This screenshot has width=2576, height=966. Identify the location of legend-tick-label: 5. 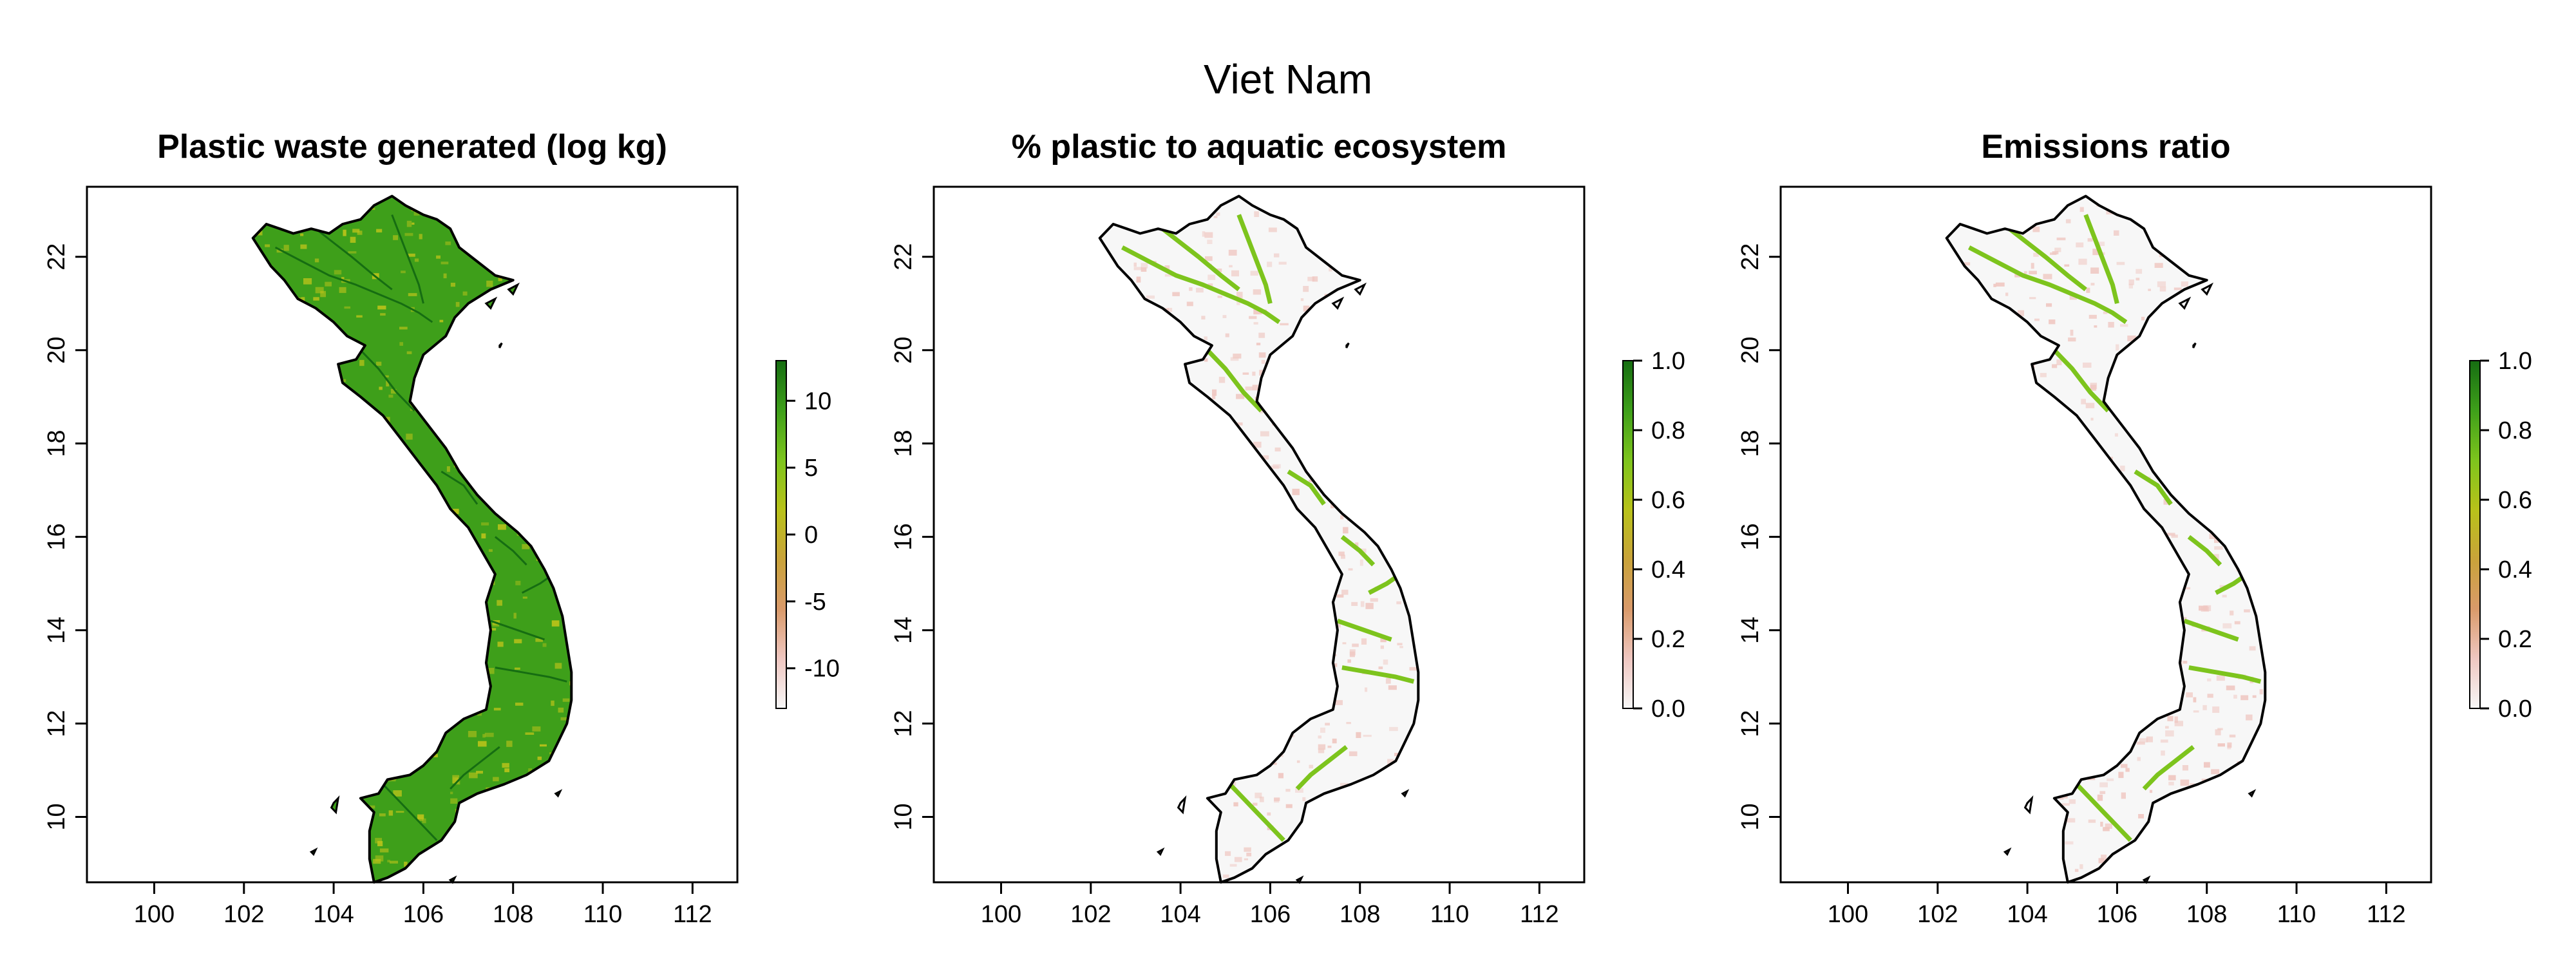
(811, 468).